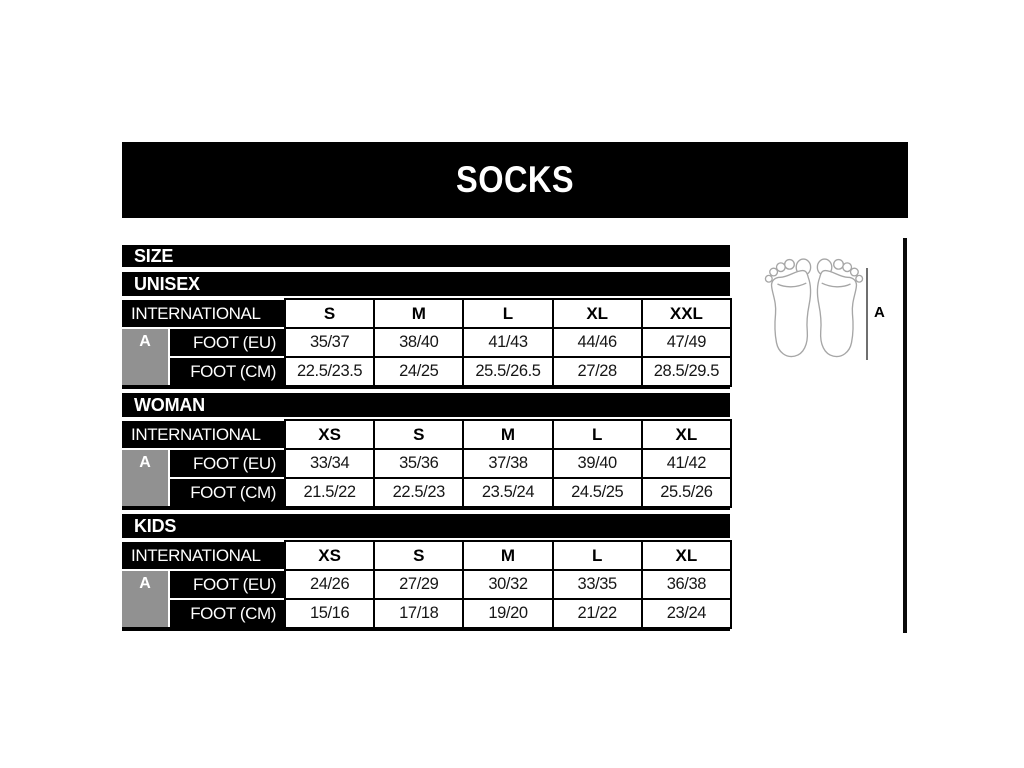 Image resolution: width=1024 pixels, height=768 pixels. What do you see at coordinates (508, 371) in the screenshot?
I see `size-value-cell: 25.5/26.5` at bounding box center [508, 371].